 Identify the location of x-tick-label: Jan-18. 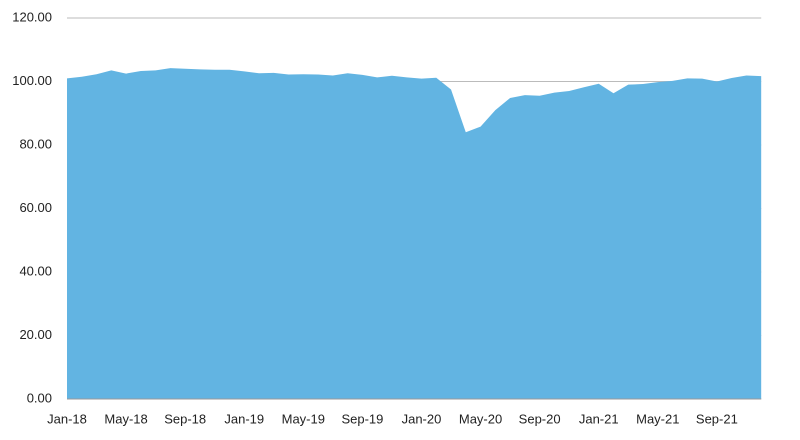
(67, 418).